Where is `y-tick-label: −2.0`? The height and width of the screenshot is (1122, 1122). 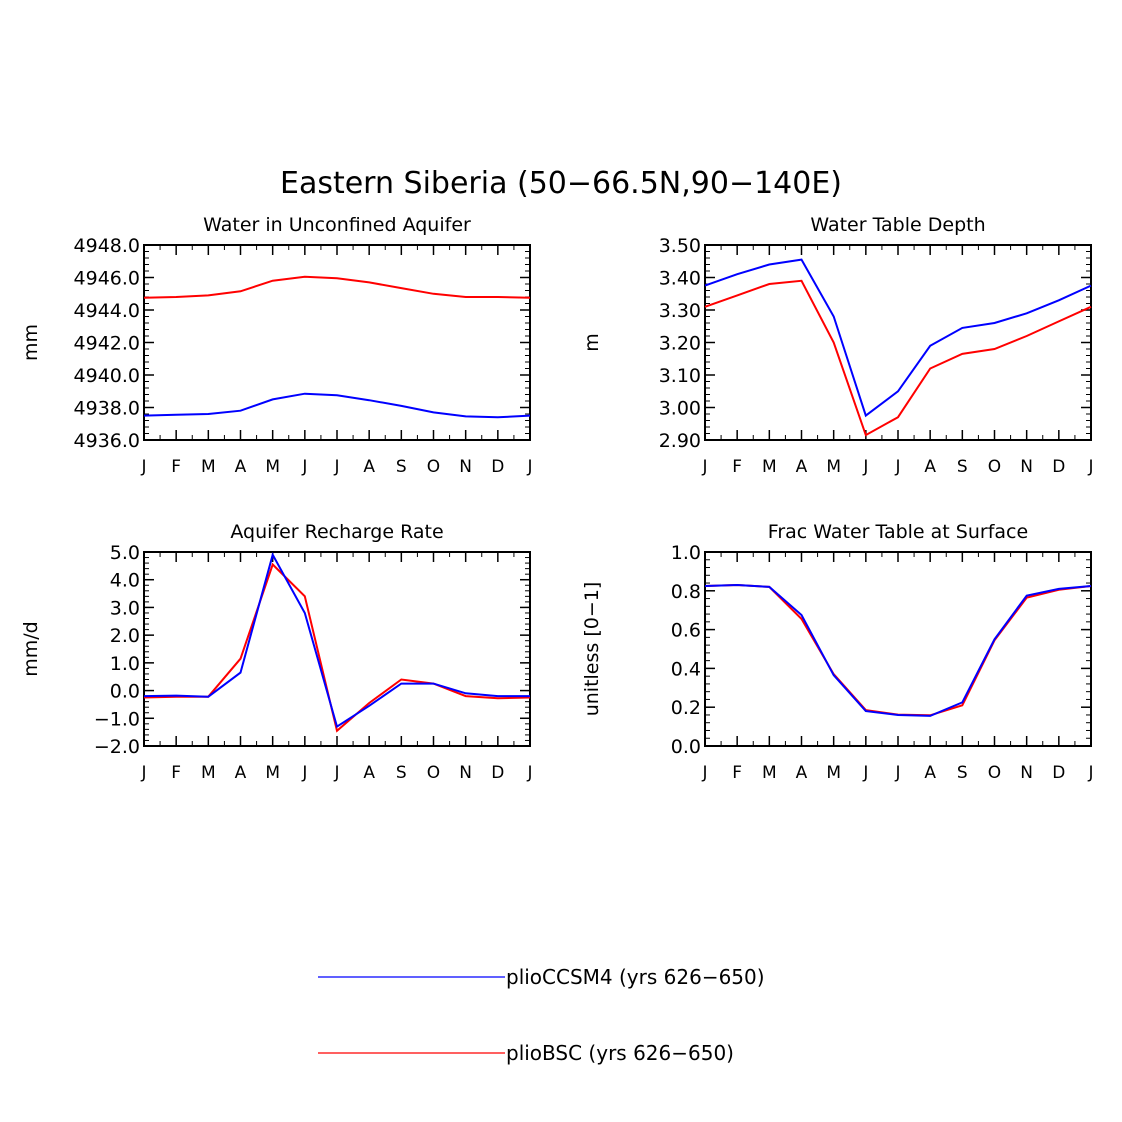 y-tick-label: −2.0 is located at coordinates (117, 747).